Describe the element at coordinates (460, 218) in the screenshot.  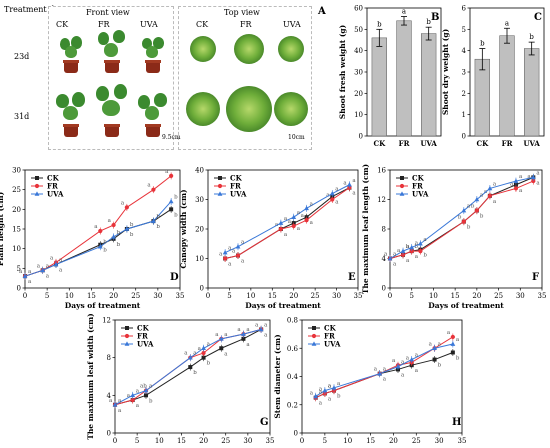
I see `significance-letter-f: b` at that location.